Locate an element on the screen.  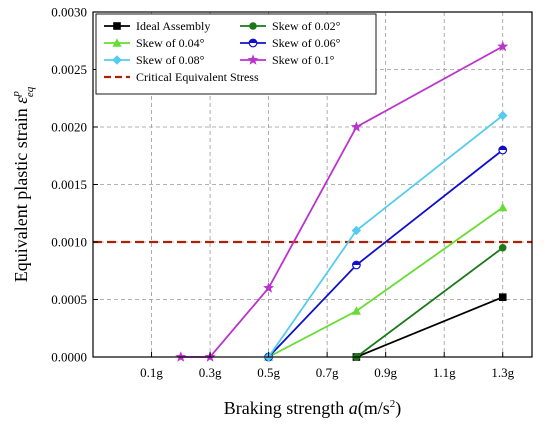
y-tick-label: 0.0005 is located at coordinates (69, 299).